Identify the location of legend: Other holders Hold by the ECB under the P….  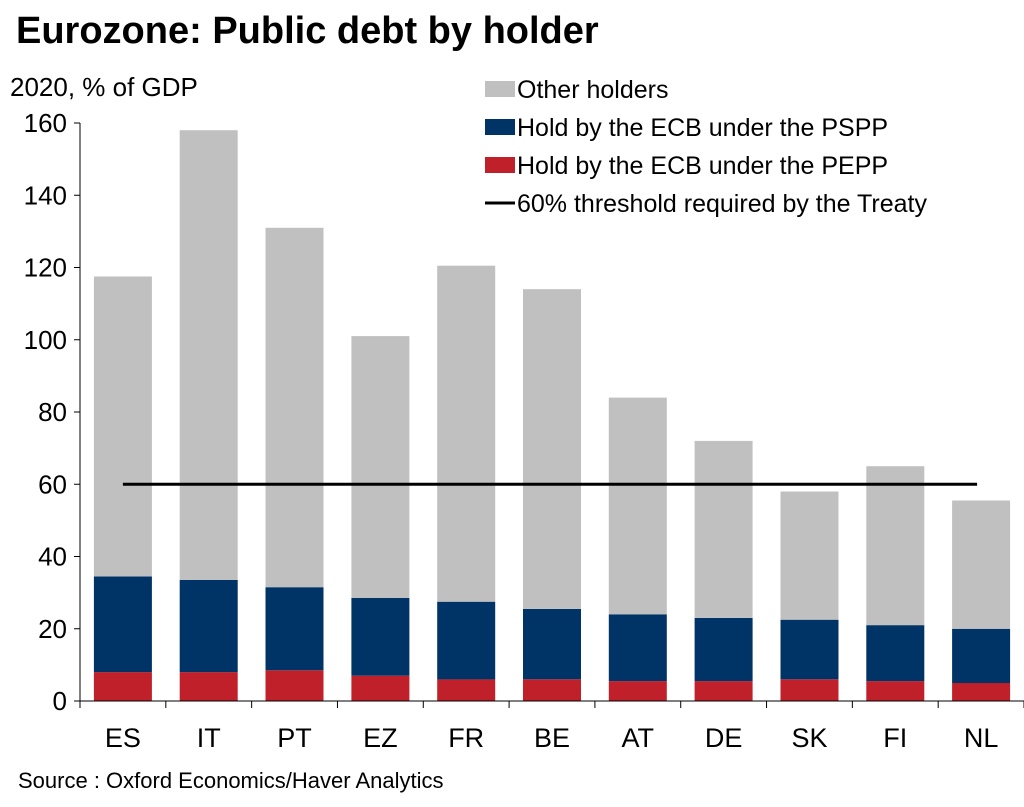
(706, 147).